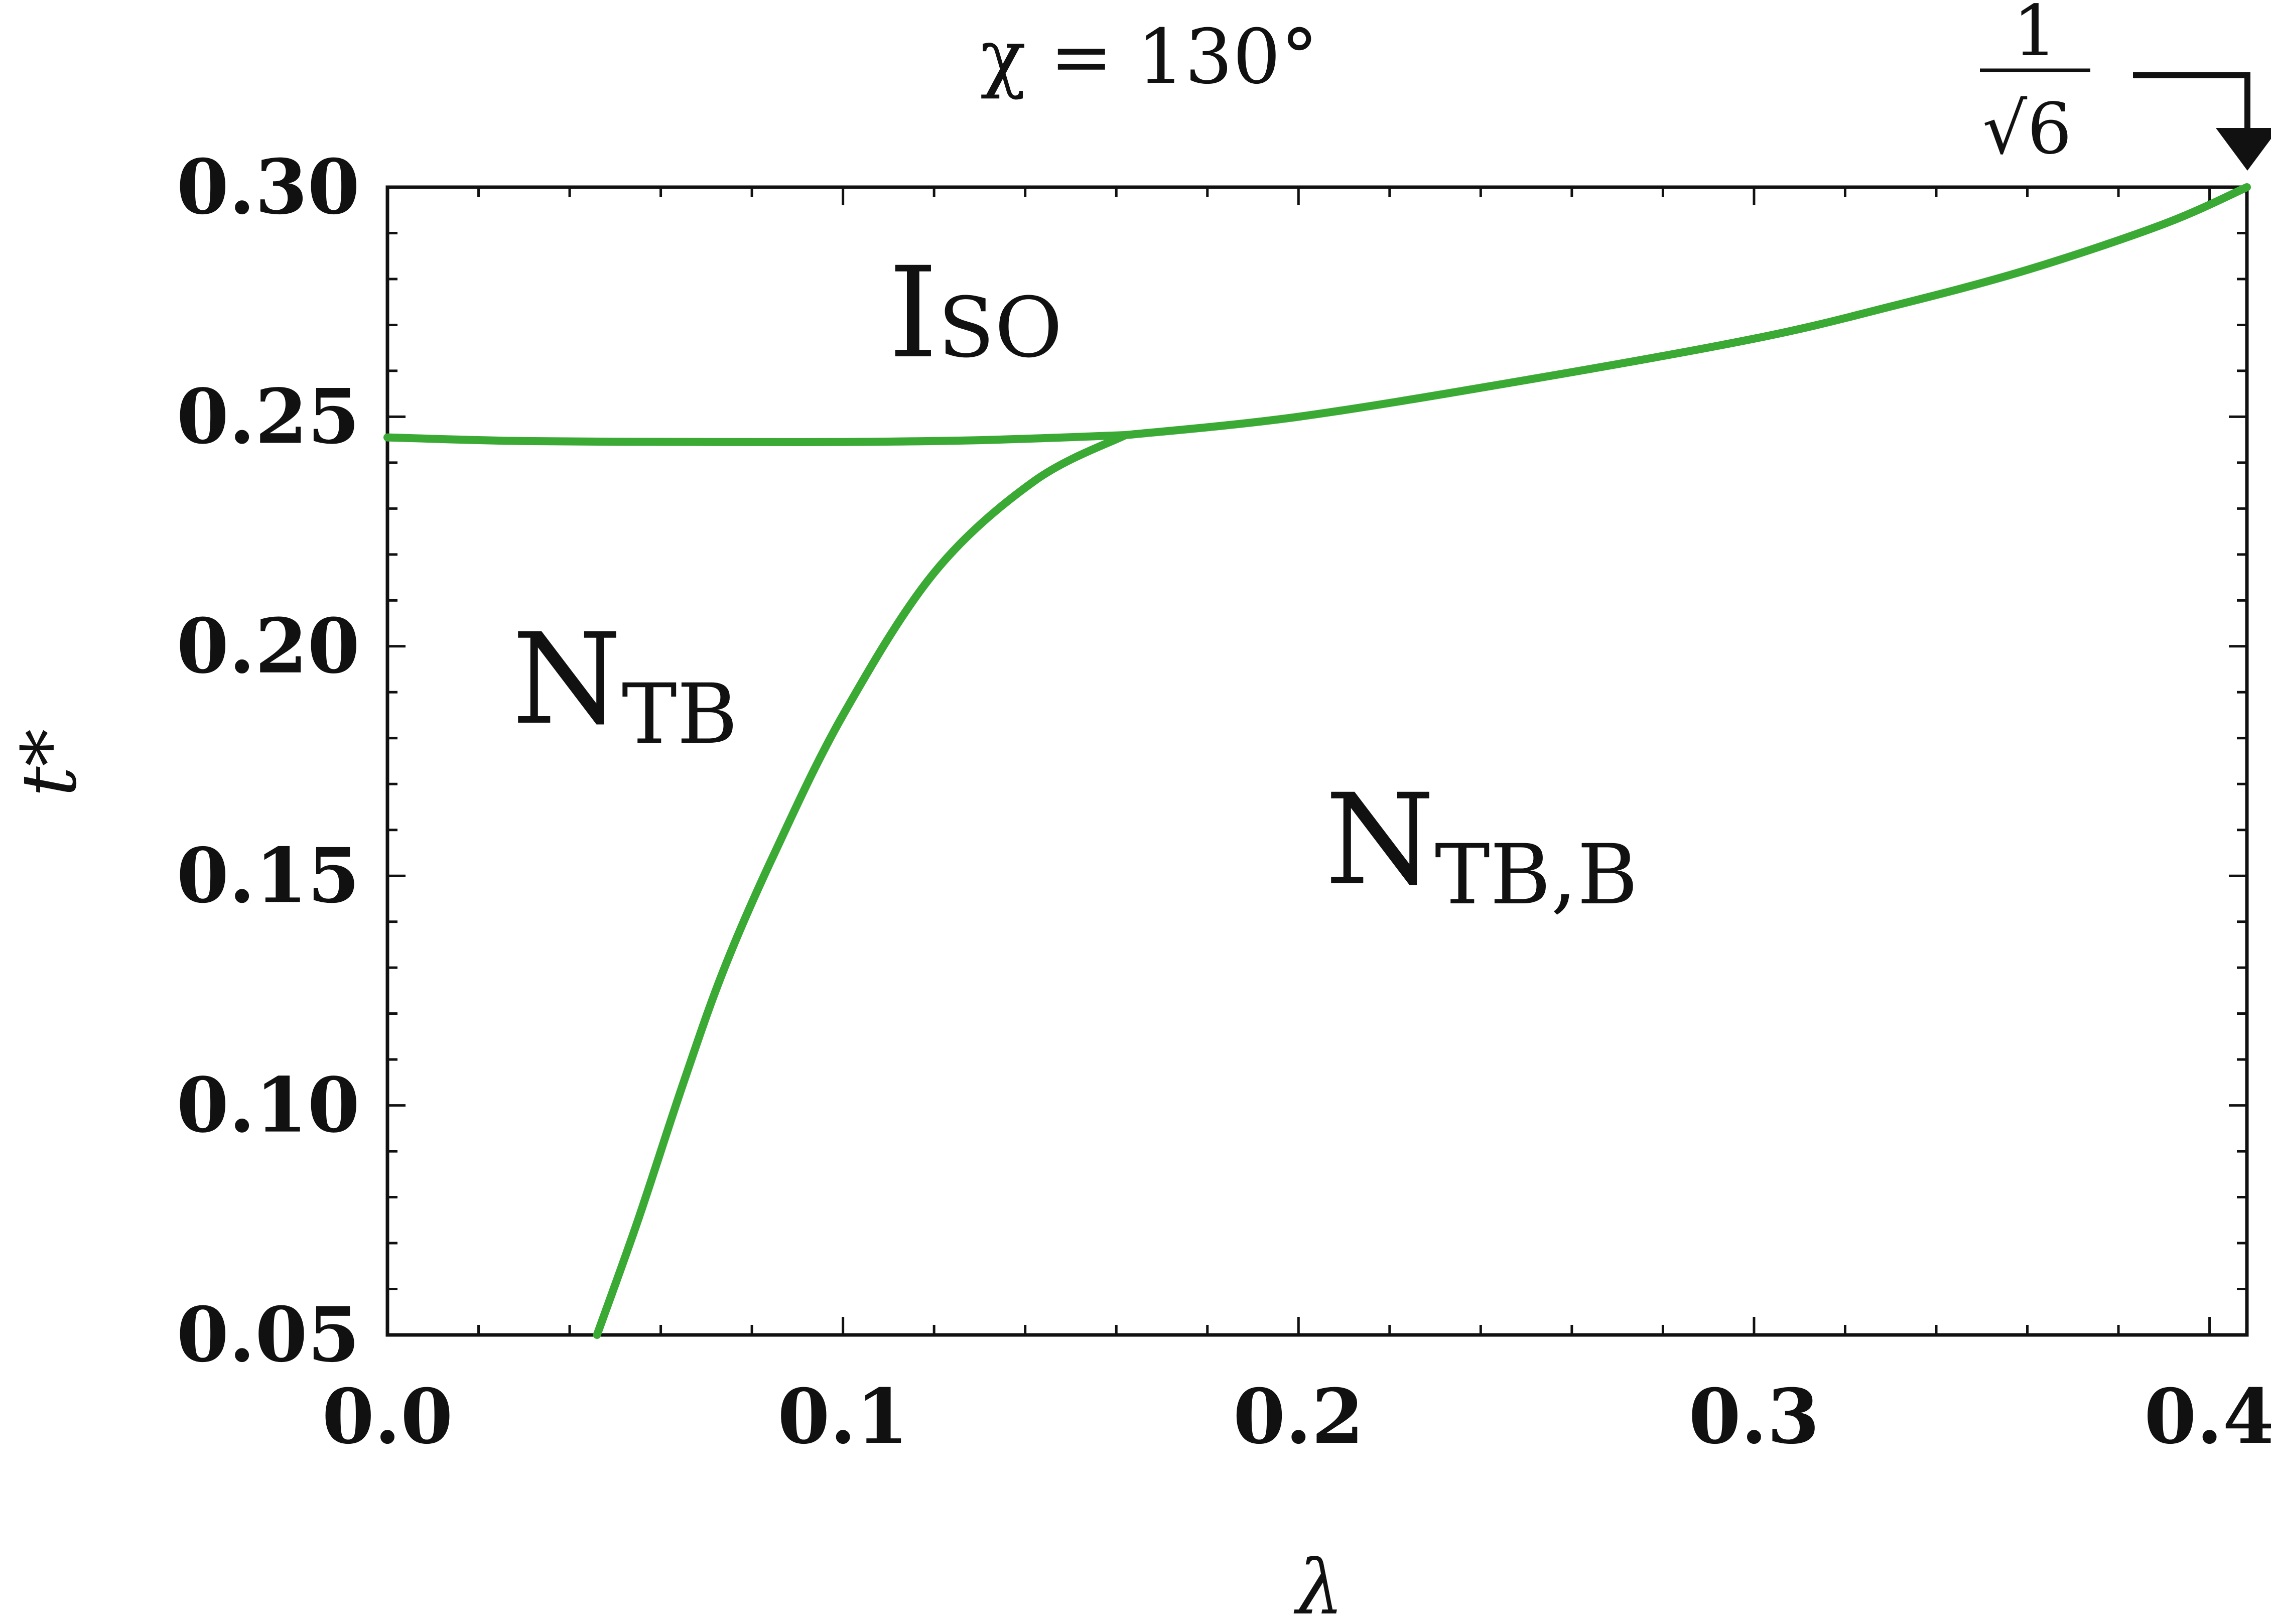 The width and height of the screenshot is (2271, 1624). What do you see at coordinates (567, 679) in the screenshot?
I see `region-ntb-main: N` at bounding box center [567, 679].